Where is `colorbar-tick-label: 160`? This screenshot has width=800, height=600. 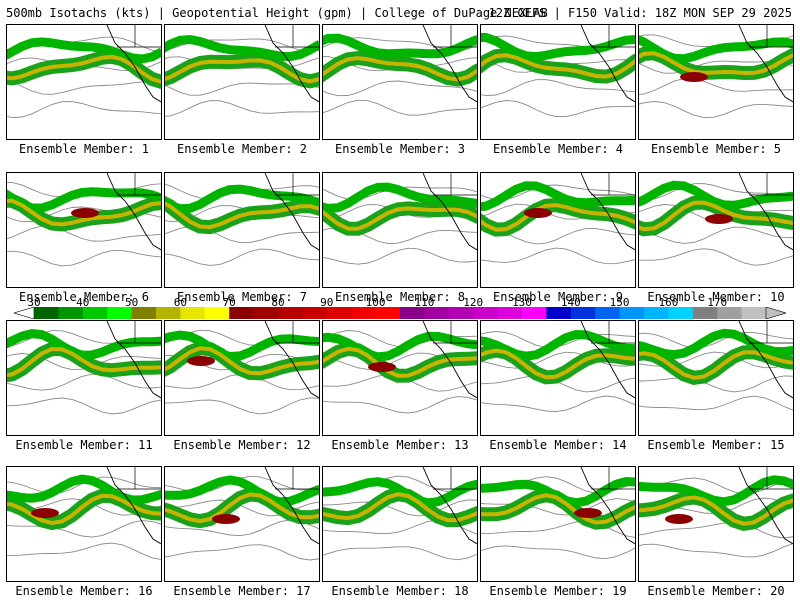
colorbar-tick-label: 160 is located at coordinates (668, 302).